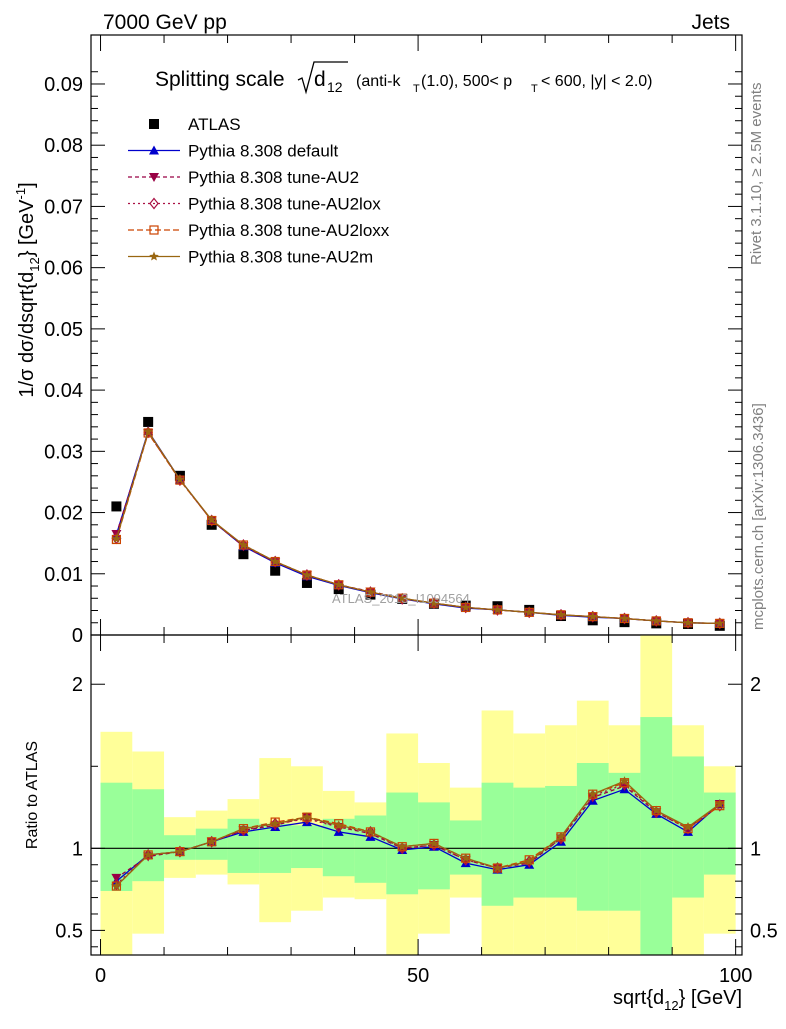  I want to click on ratio-ytick-label-right: 0.5, so click(764, 931).